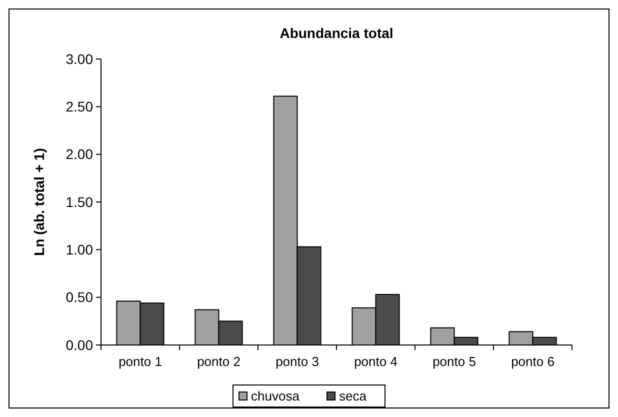  I want to click on x-tick-label: ponto 2, so click(218, 361).